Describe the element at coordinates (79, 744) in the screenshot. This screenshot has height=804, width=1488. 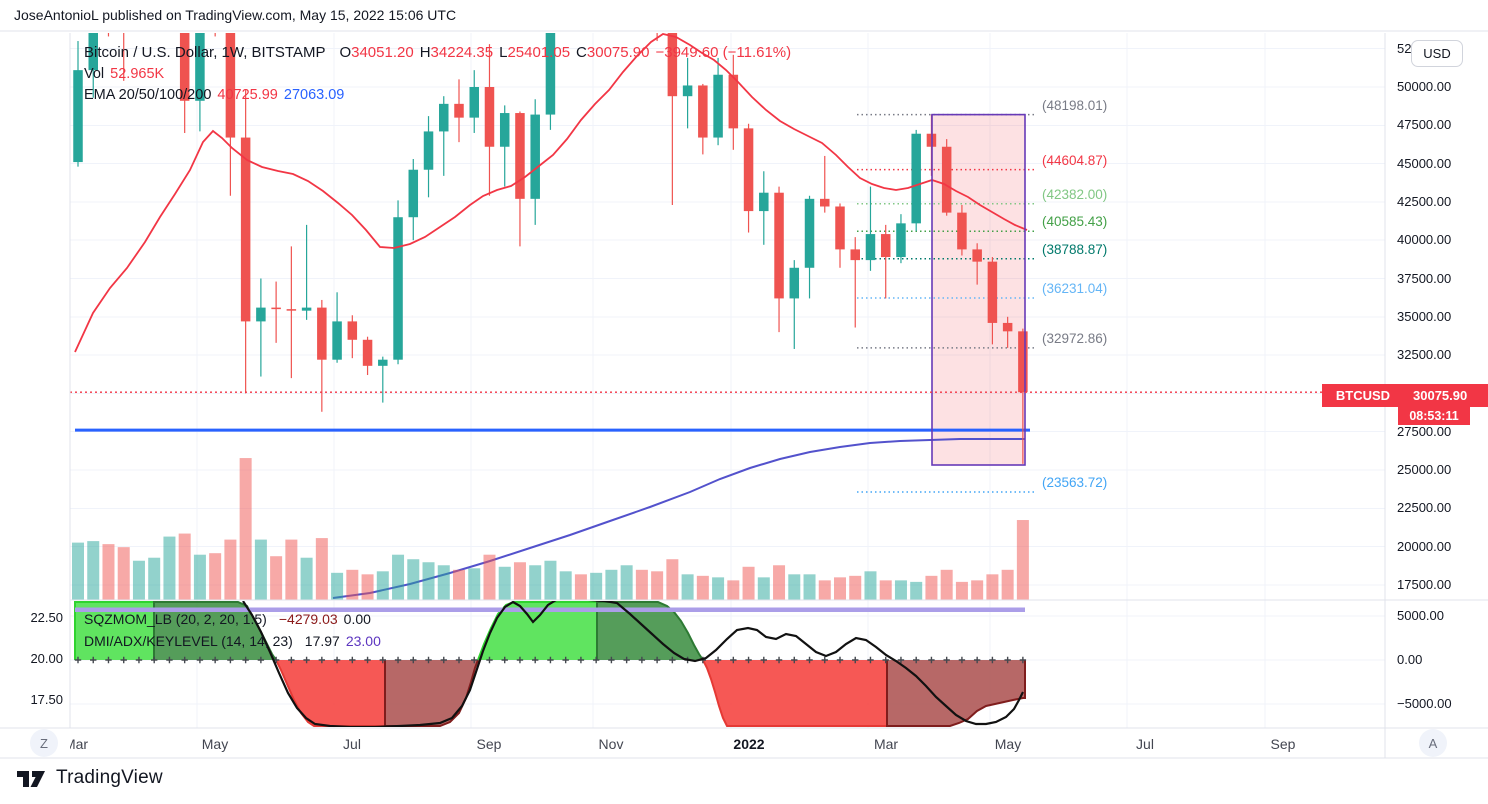
I see `time-tick-label: Mar` at that location.